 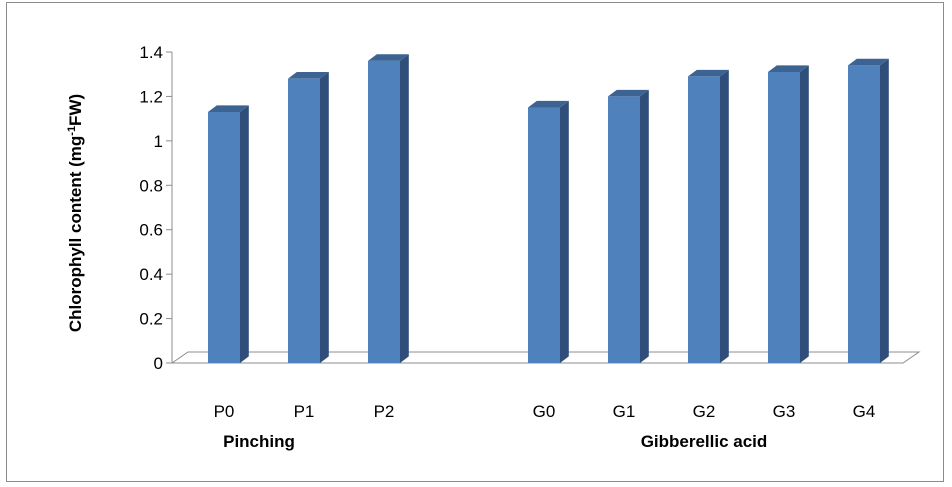 I want to click on chart-floor, so click(x=545, y=357).